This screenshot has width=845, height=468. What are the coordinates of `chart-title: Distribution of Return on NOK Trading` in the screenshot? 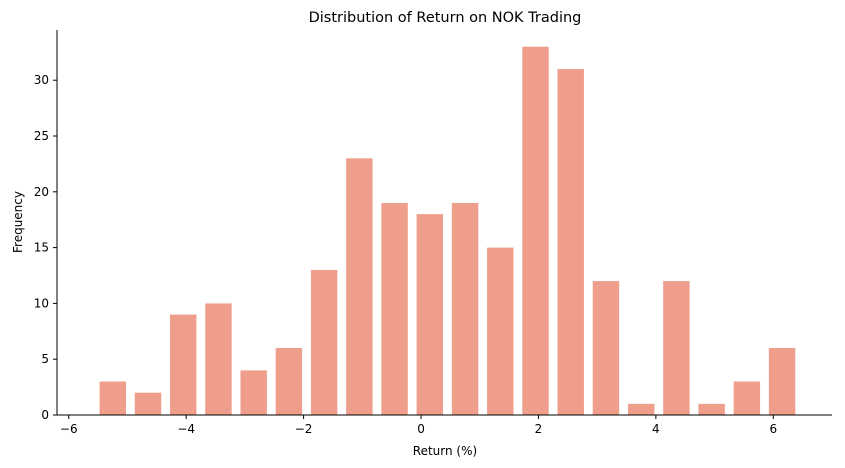 It's located at (445, 18).